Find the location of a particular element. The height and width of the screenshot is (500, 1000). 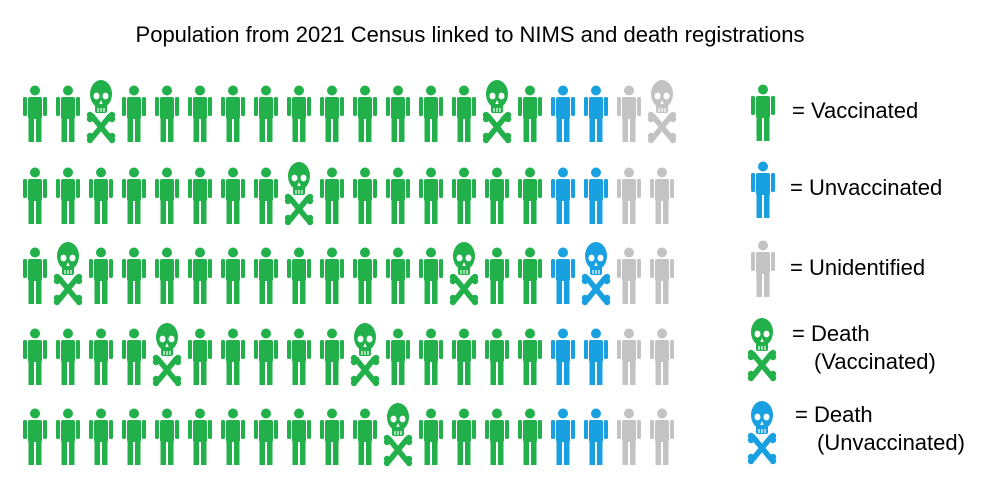

legend-label-unvaccinated: = Unvaccinated is located at coordinates (866, 187).